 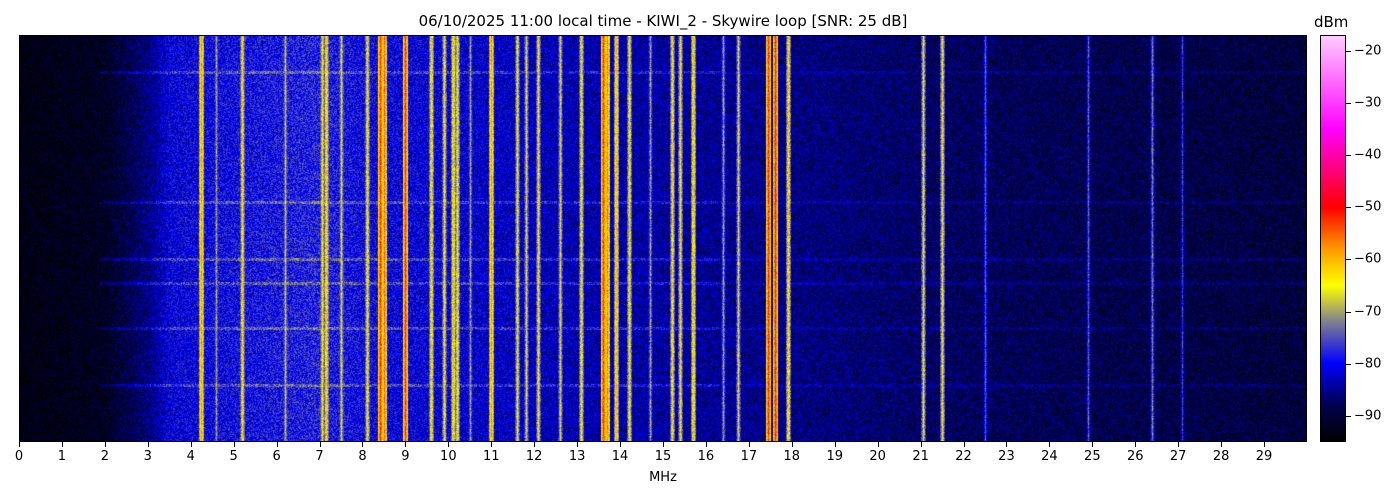 What do you see at coordinates (963, 456) in the screenshot?
I see `x-tick-label: 22` at bounding box center [963, 456].